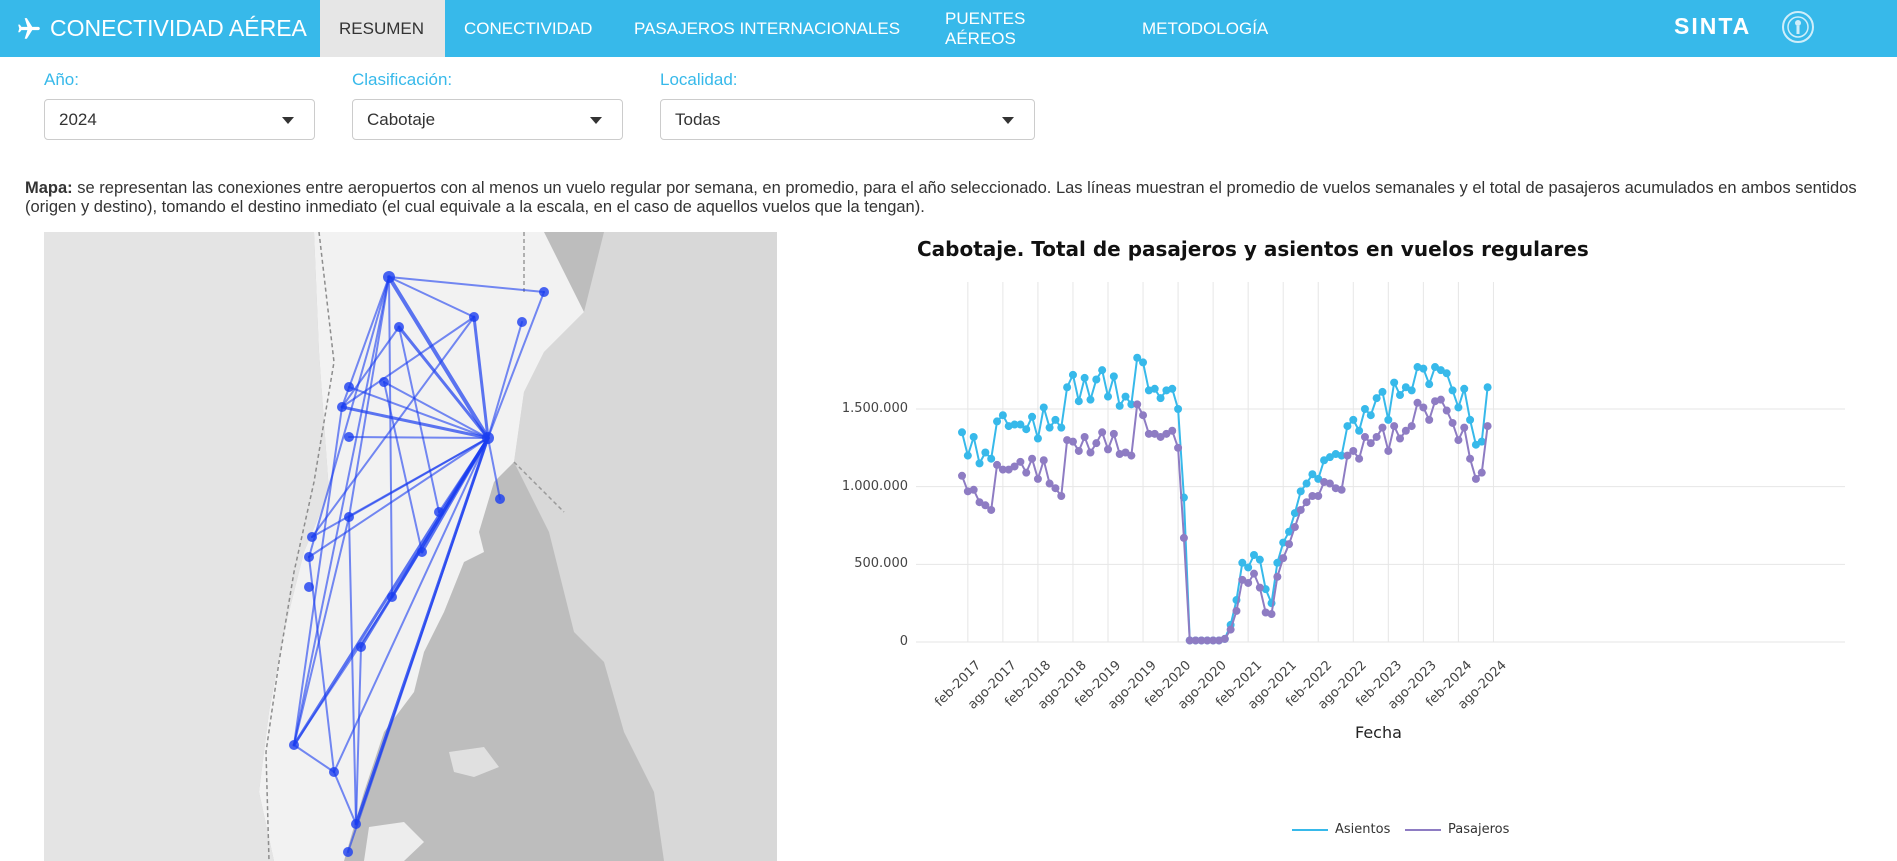 The image size is (1897, 861). Describe the element at coordinates (767, 28) in the screenshot. I see `tab-pasajeros-internacionales: PASAJEROS INTERNACIONALES` at that location.